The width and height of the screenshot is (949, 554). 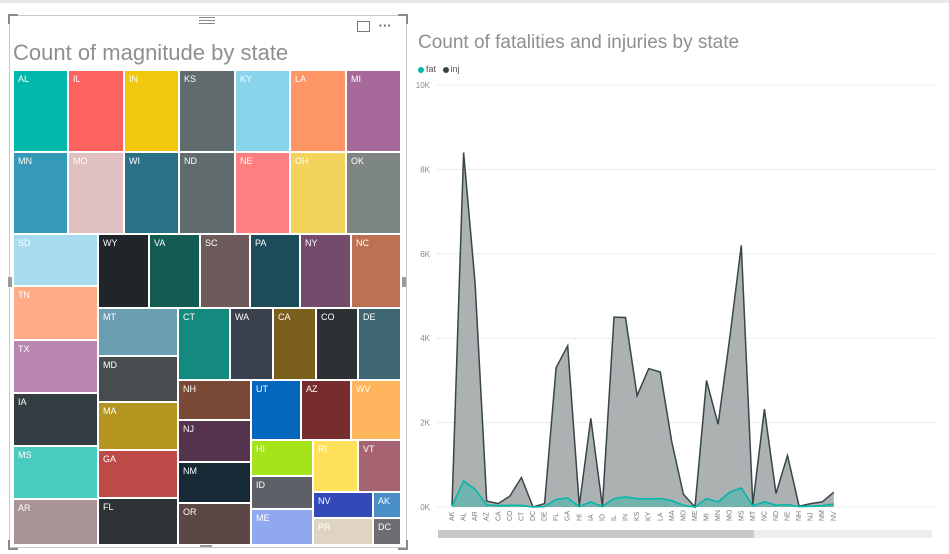 What do you see at coordinates (335, 466) in the screenshot?
I see `treemap-tile-ri: RI` at bounding box center [335, 466].